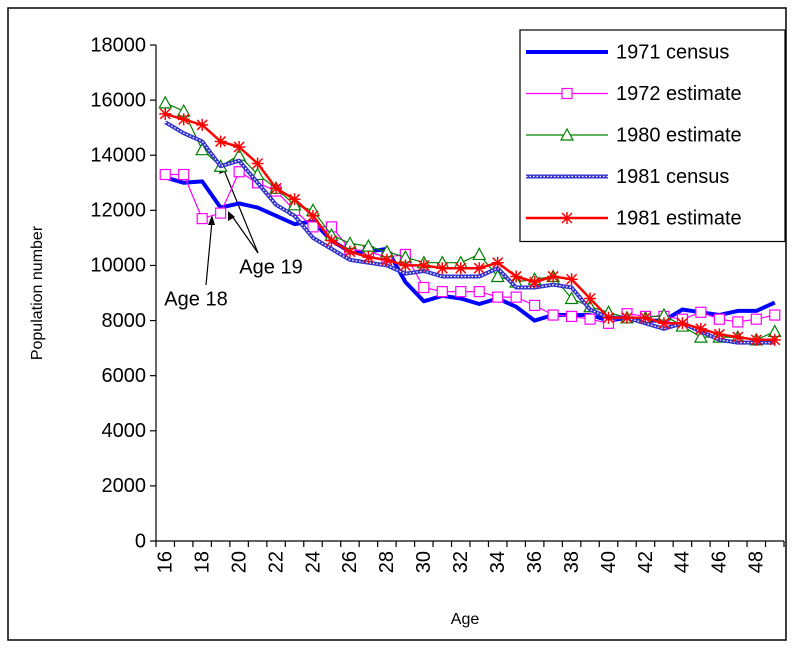 The image size is (795, 648). I want to click on y-tick-label: 16000, so click(118, 100).